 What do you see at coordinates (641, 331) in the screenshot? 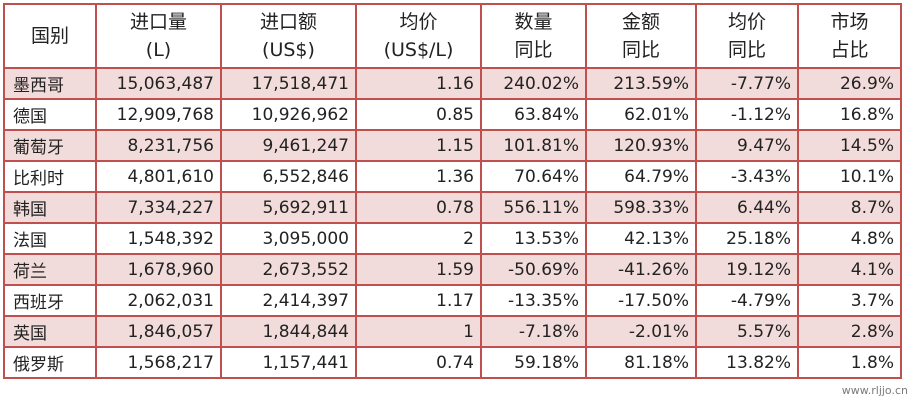
I see `cell-value-yoy: -2.01%` at bounding box center [641, 331].